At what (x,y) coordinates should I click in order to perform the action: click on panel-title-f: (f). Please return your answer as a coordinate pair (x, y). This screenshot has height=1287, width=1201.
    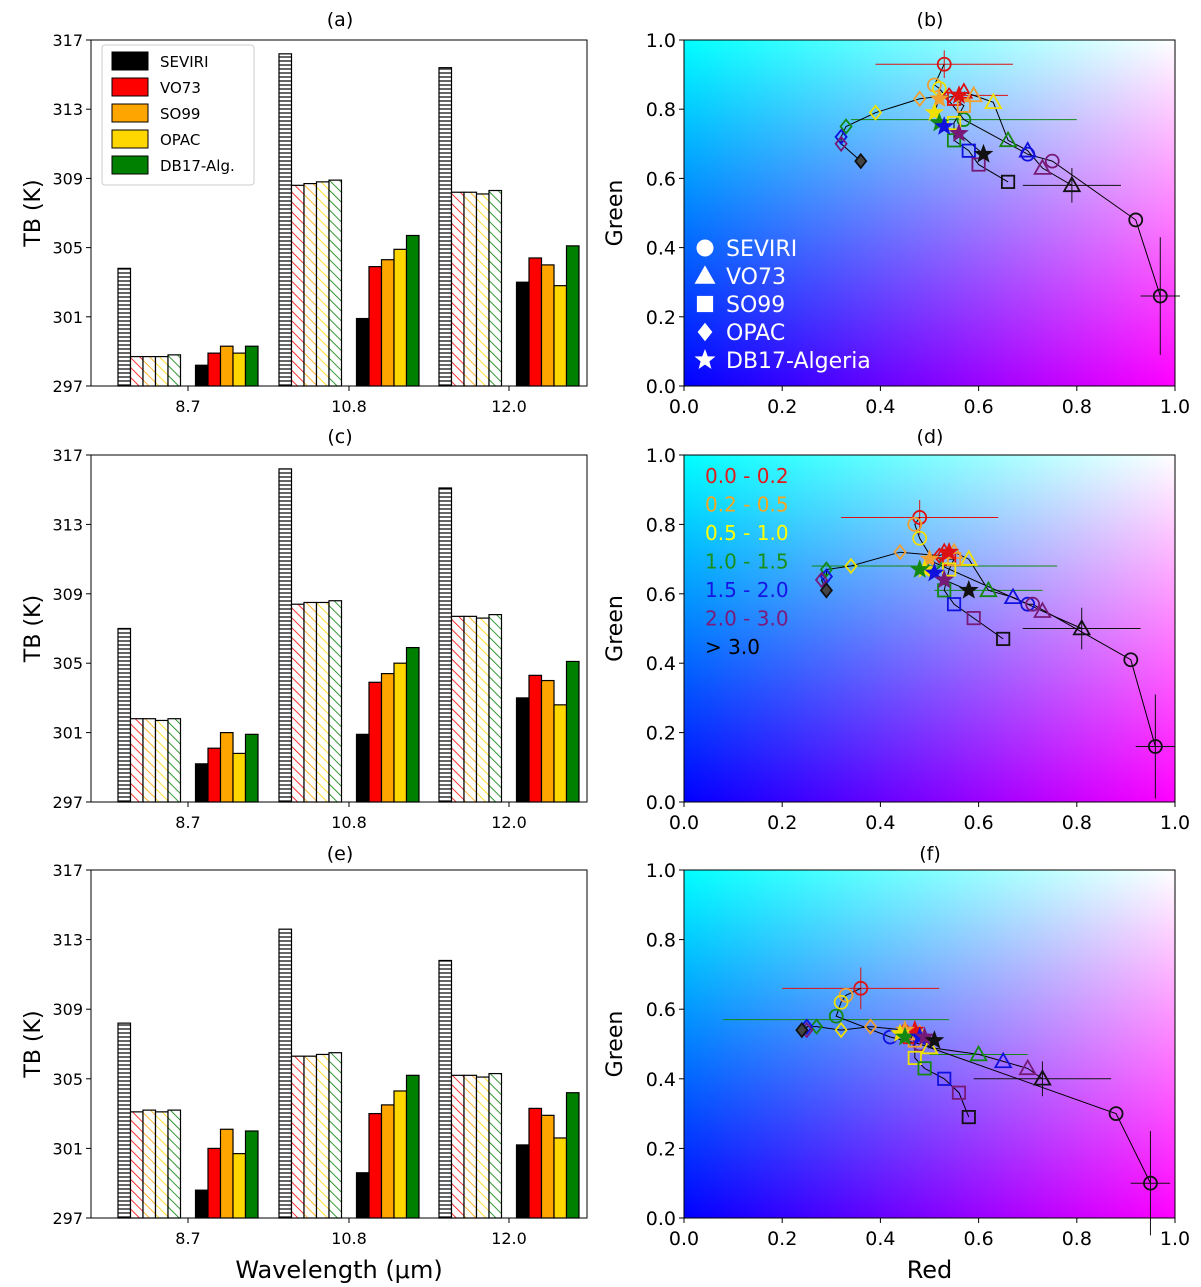
    Looking at the image, I should click on (930, 854).